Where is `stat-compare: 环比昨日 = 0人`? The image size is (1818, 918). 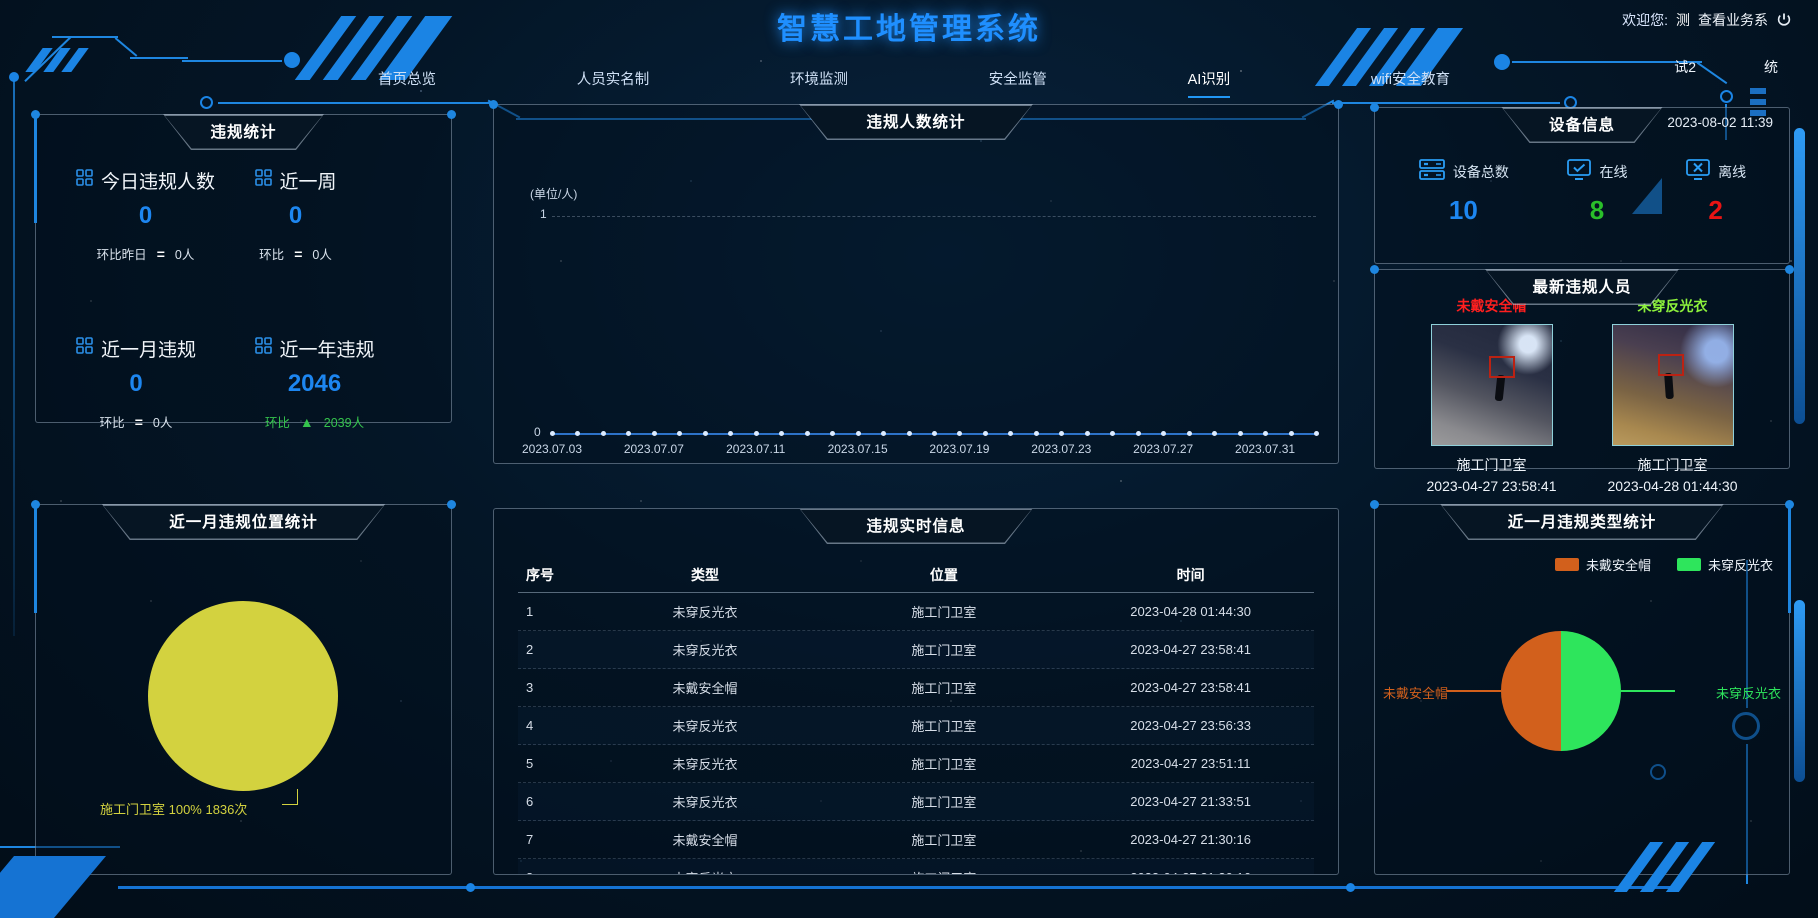
stat-compare: 环比昨日 = 0人 is located at coordinates (145, 254).